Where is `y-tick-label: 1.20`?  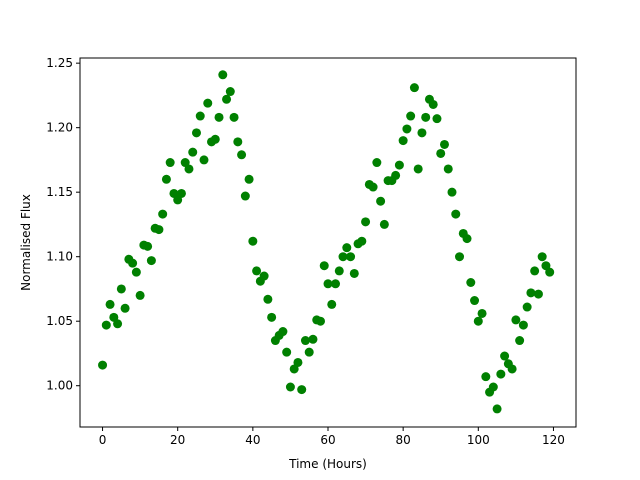 y-tick-label: 1.20 is located at coordinates (59, 128).